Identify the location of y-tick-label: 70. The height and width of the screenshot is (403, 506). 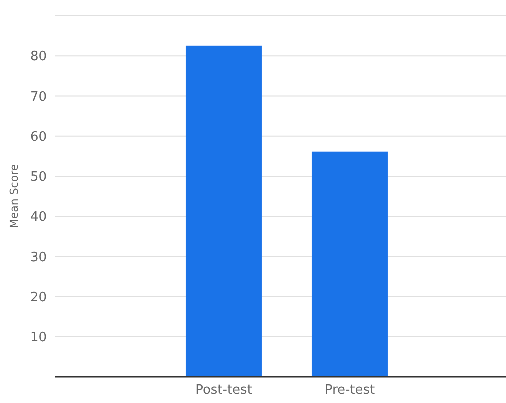
(38, 97).